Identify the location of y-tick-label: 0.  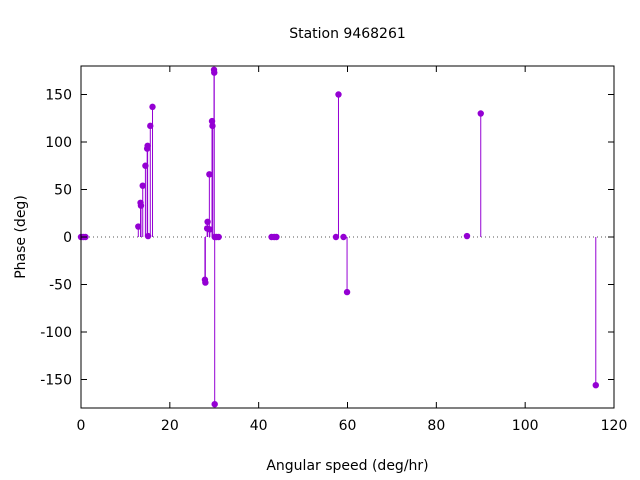
(67, 238).